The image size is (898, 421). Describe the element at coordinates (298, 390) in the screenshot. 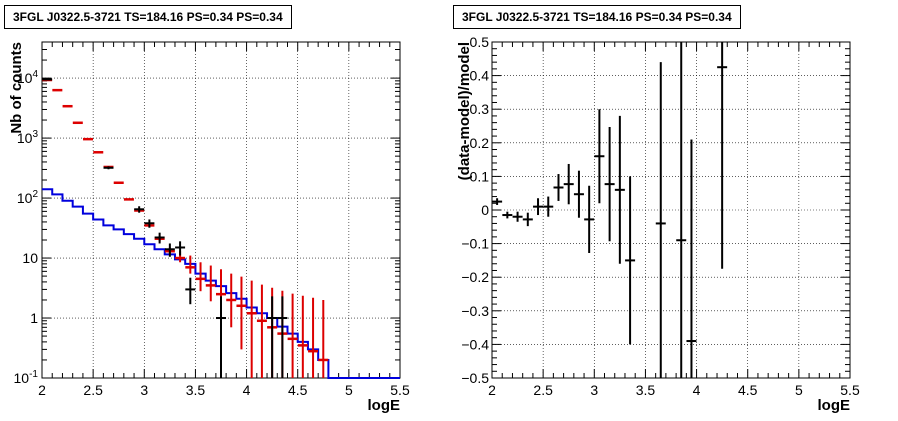

I see `left-x-tick-label: 4.5` at that location.